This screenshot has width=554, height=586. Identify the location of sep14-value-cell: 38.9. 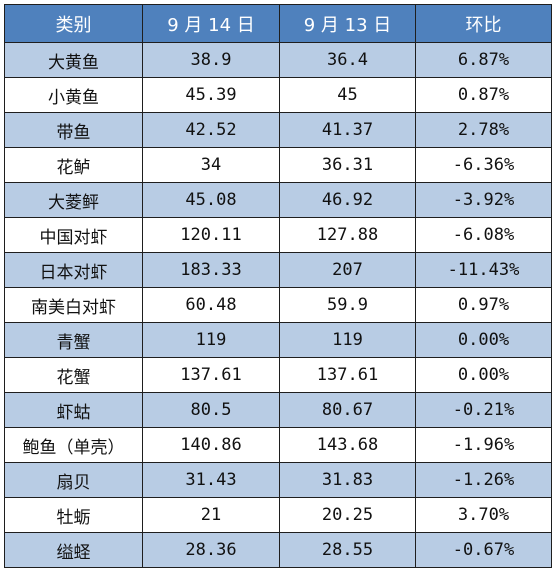
(211, 60).